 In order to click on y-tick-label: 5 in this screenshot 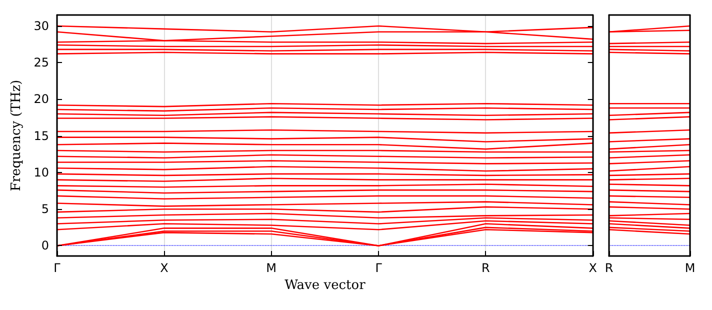, I will do `click(45, 209)`.